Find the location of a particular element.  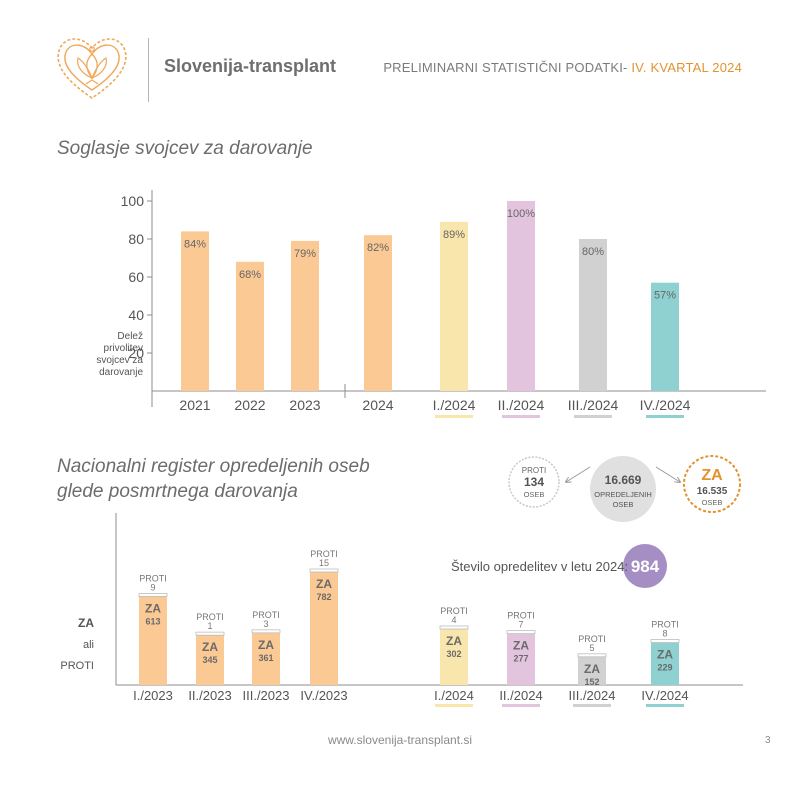

za-value-label: 277 is located at coordinates (520, 659).